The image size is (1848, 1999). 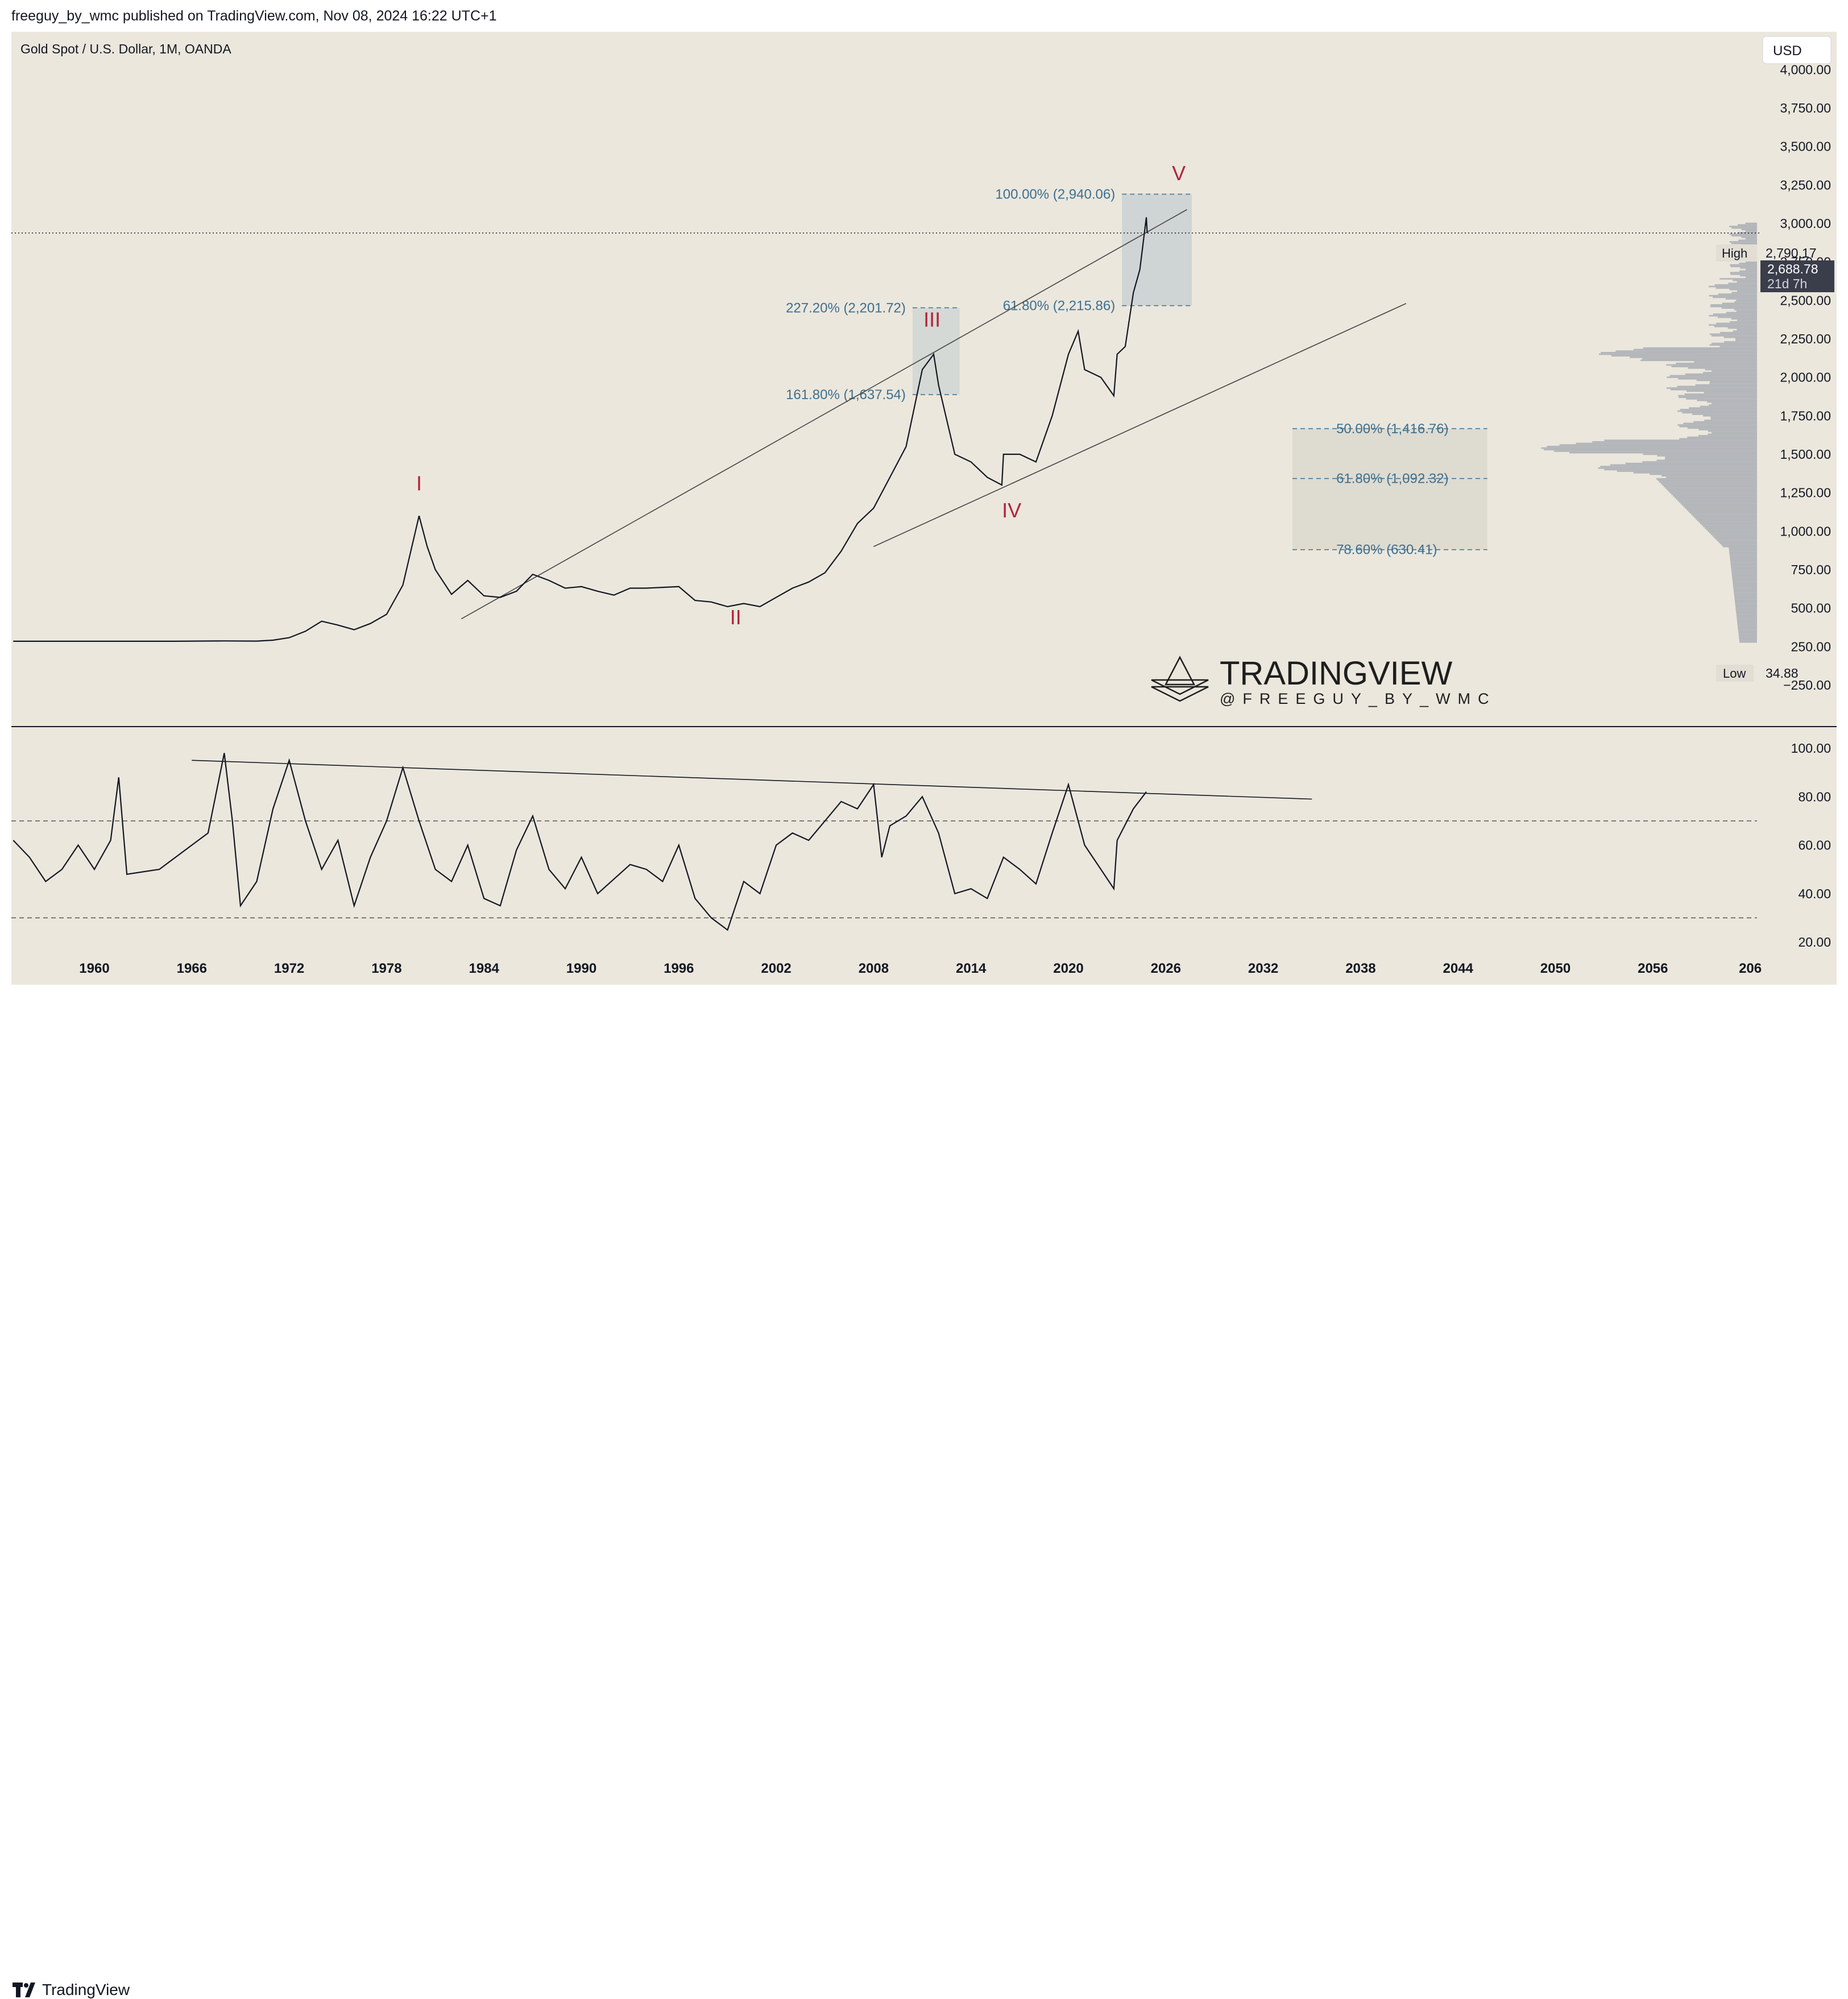 I want to click on price-tick-label: 500.00, so click(x=1811, y=608).